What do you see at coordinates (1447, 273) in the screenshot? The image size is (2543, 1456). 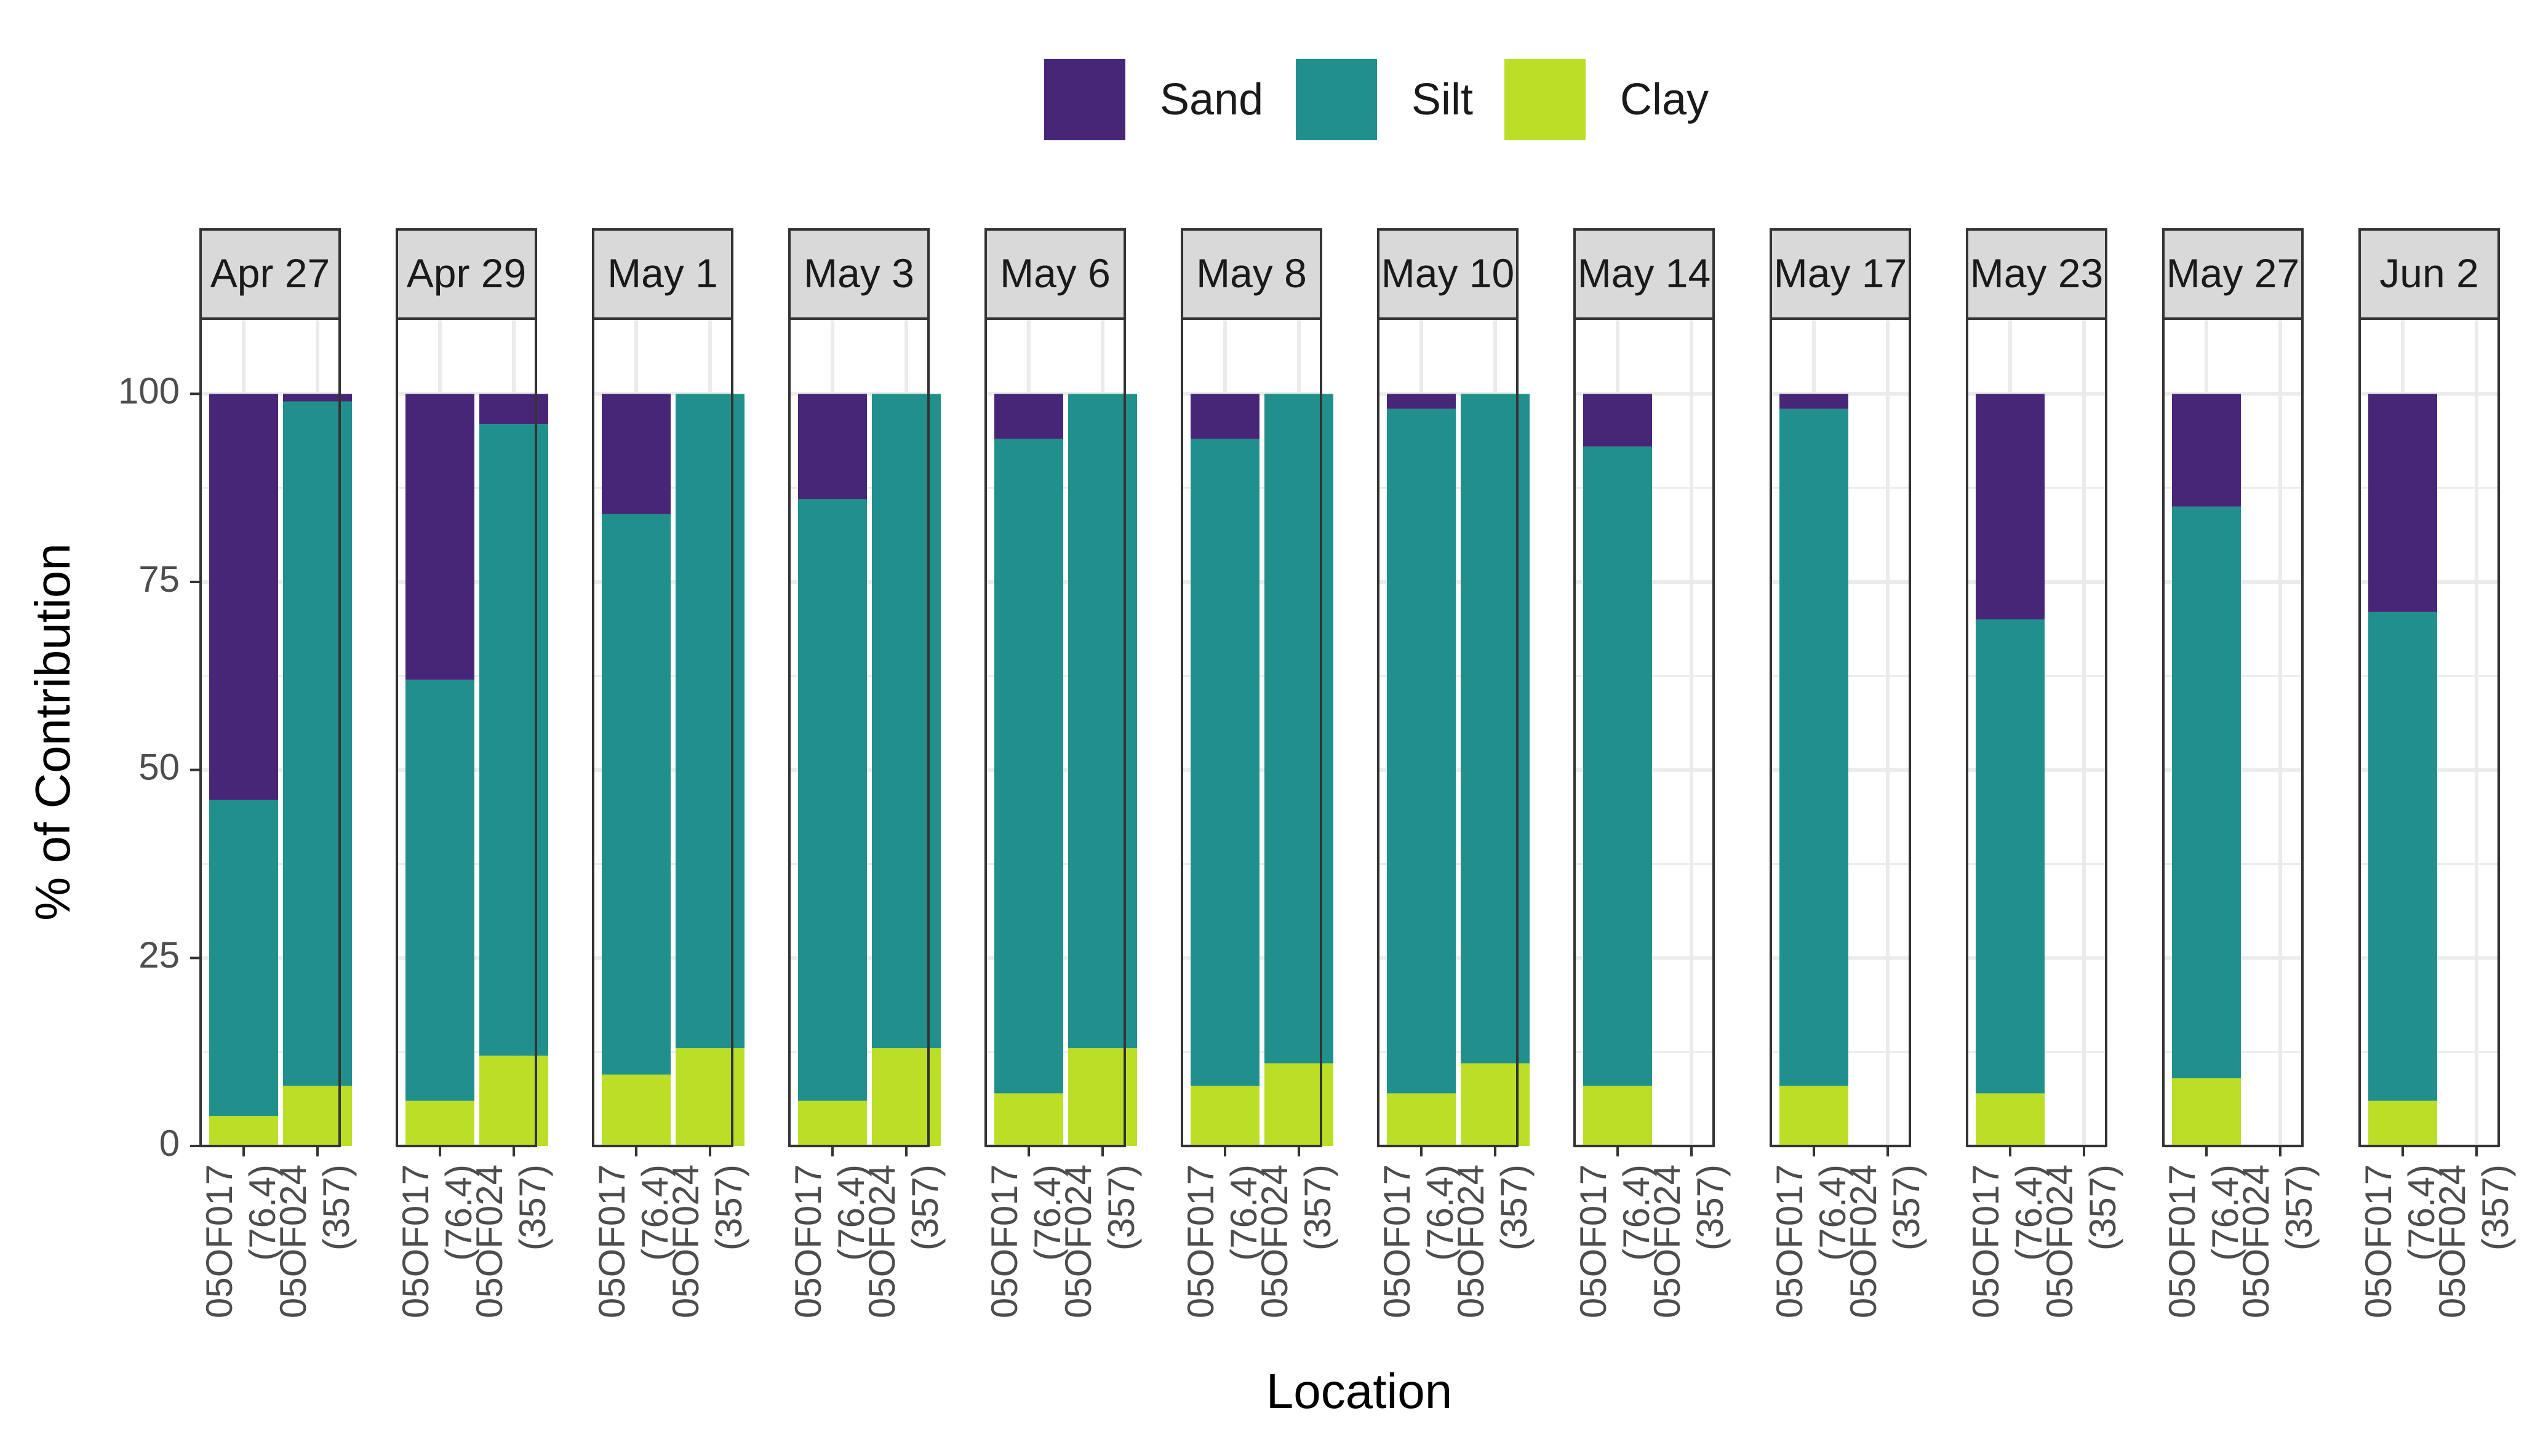 I see `facet-label: May 10` at bounding box center [1447, 273].